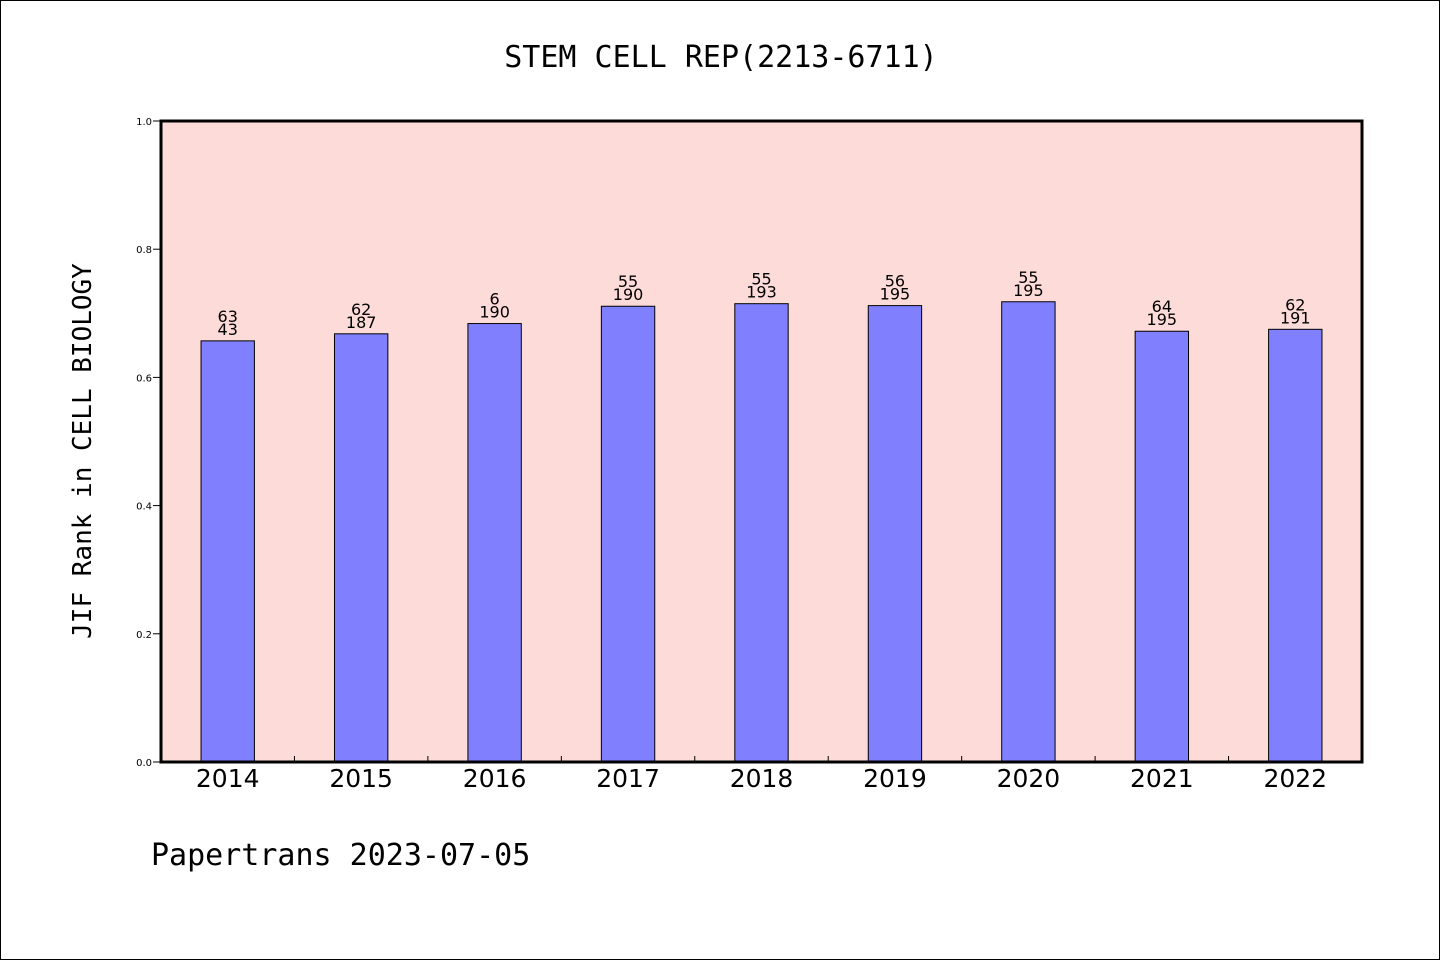  I want to click on x-tick-label-2019: 2019, so click(895, 778).